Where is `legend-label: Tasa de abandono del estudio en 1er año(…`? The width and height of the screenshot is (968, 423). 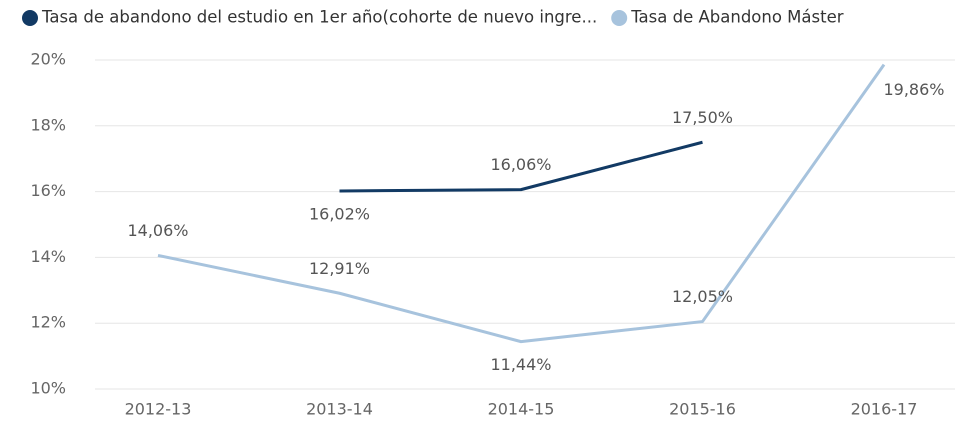 legend-label: Tasa de abandono del estudio en 1er año(… is located at coordinates (319, 17).